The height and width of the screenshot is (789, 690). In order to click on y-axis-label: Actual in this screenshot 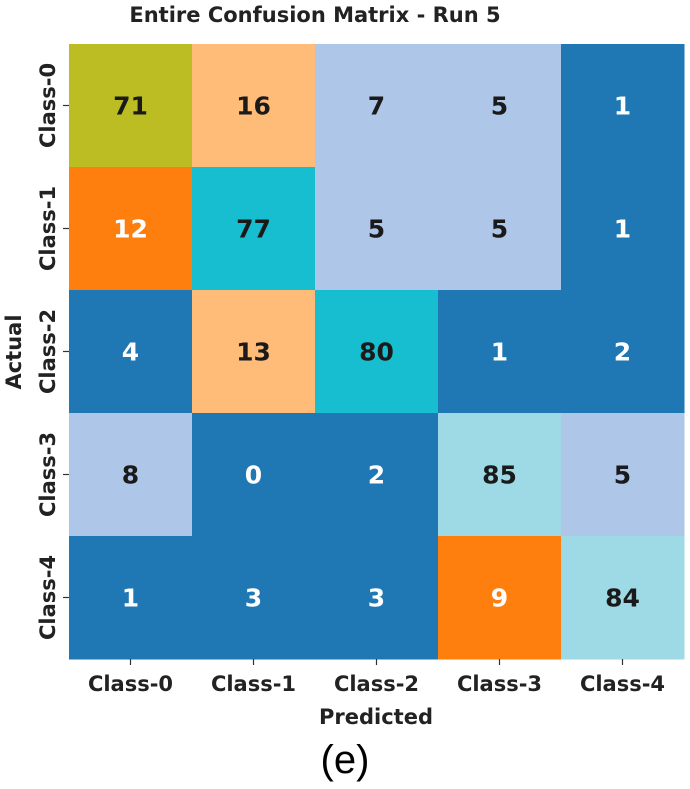, I will do `click(14, 351)`.